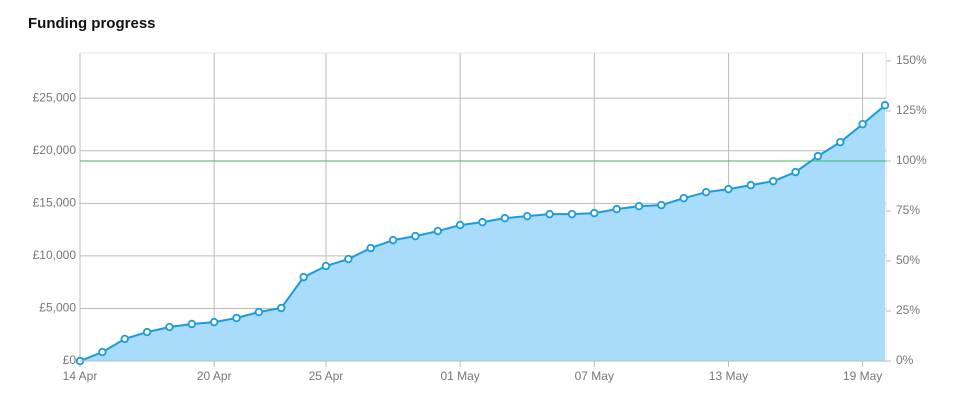 The width and height of the screenshot is (960, 418). I want to click on y-tick-label: £0, so click(70, 360).